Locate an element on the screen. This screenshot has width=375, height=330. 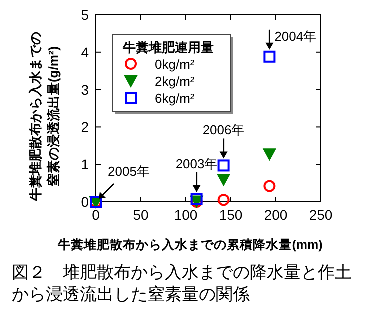
y-tick-label: 1 is located at coordinates (85, 164).